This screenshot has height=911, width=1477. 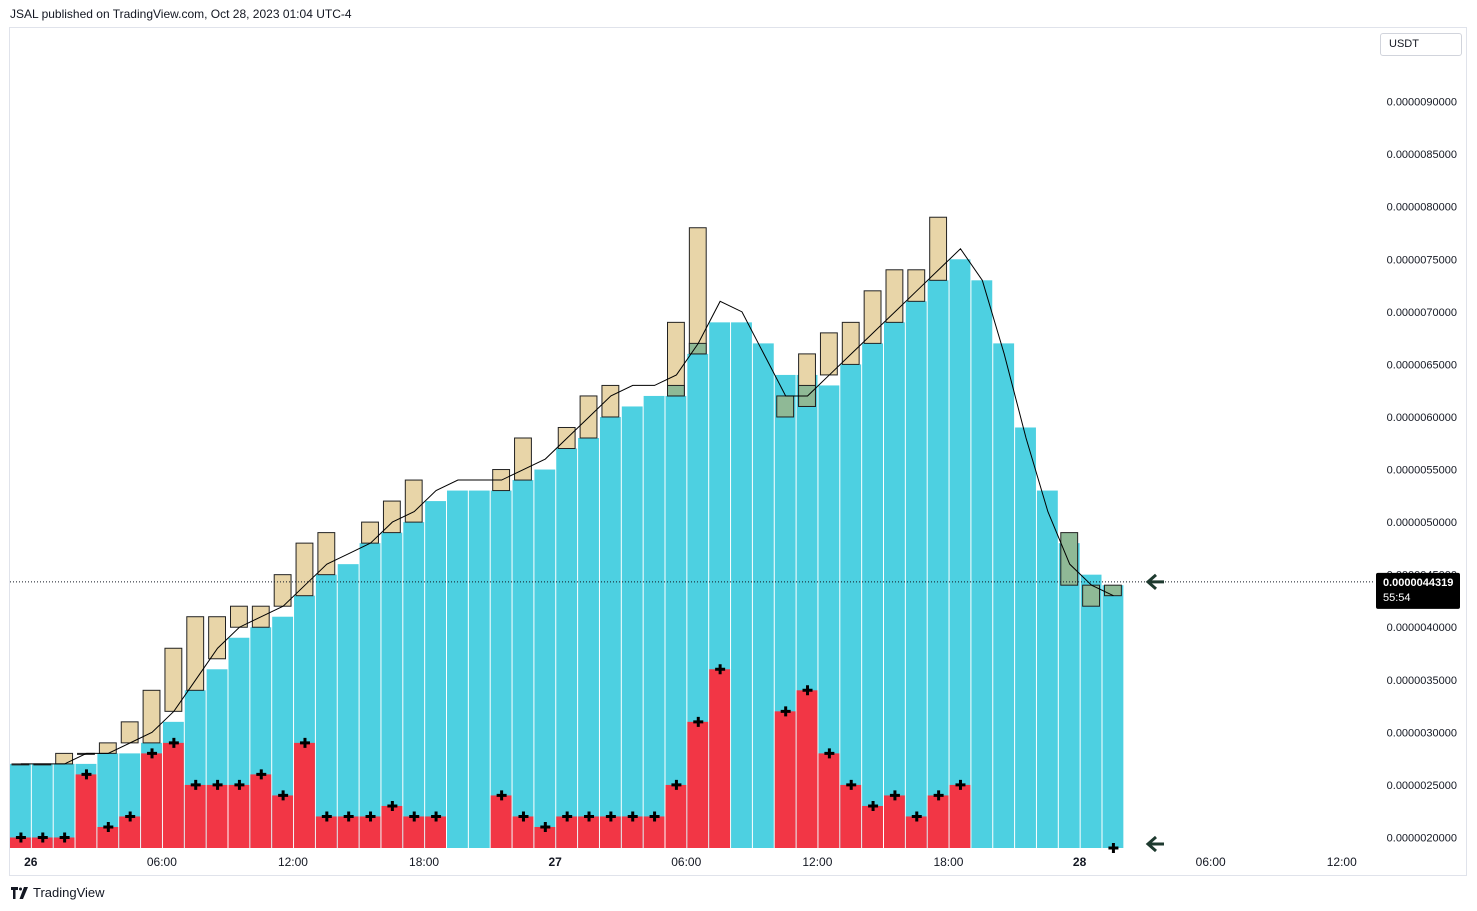 What do you see at coordinates (1422, 155) in the screenshot?
I see `y-tick-label: 0.0000085000` at bounding box center [1422, 155].